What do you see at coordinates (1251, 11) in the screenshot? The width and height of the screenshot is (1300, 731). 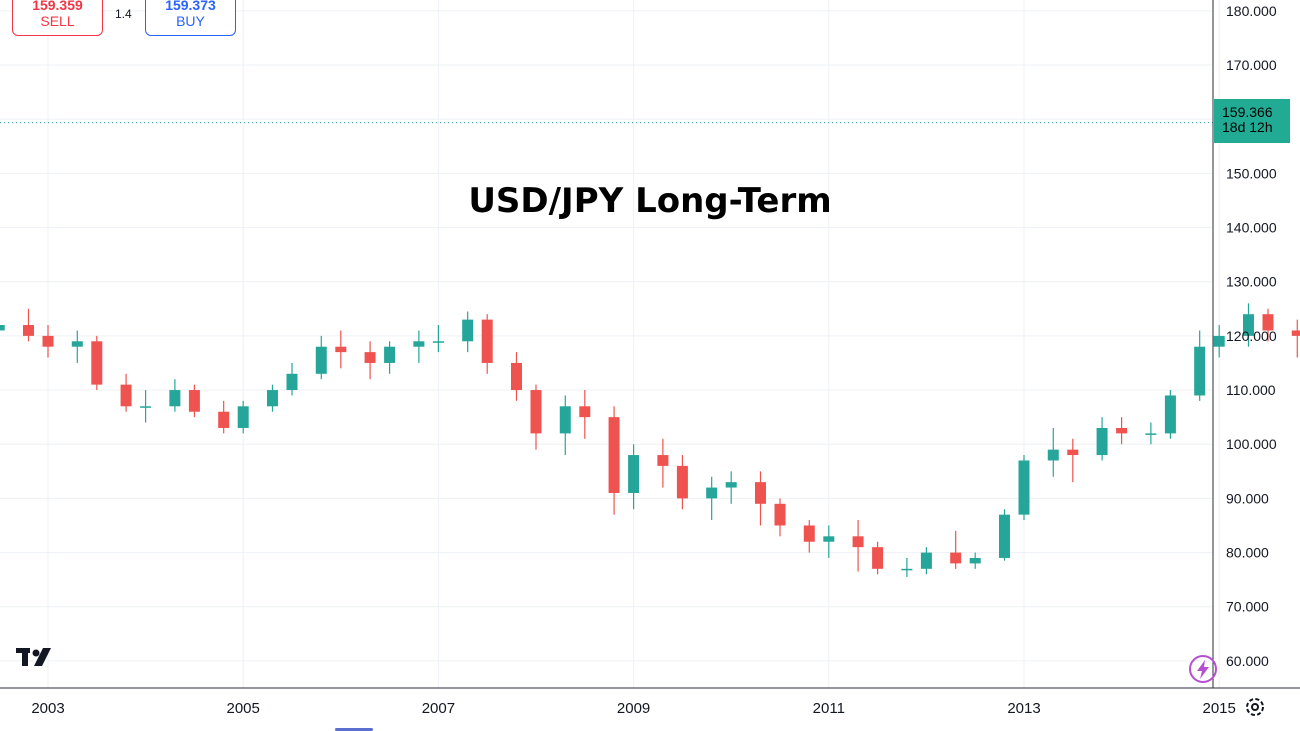 I see `price-tick-label: 180.000` at bounding box center [1251, 11].